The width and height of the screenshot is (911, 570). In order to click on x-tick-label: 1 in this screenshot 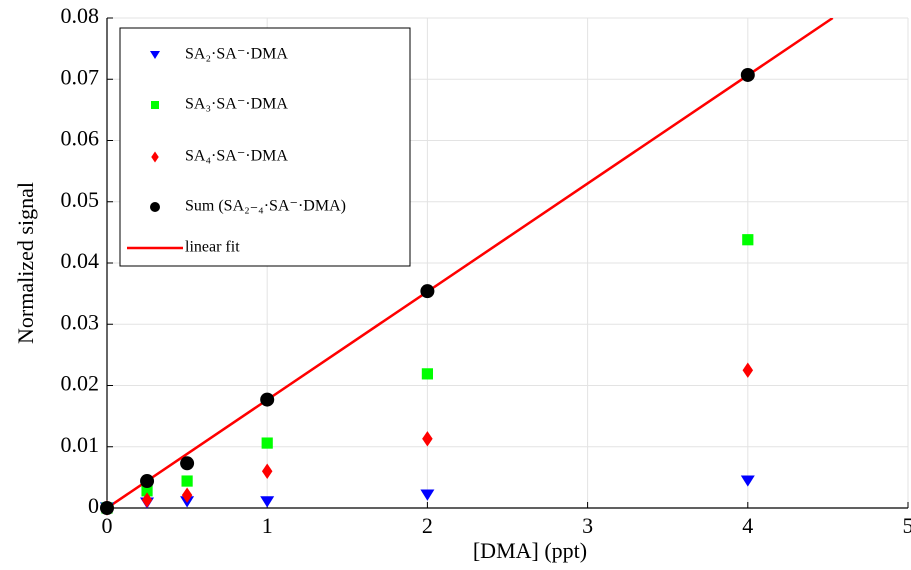, I will do `click(267, 525)`.